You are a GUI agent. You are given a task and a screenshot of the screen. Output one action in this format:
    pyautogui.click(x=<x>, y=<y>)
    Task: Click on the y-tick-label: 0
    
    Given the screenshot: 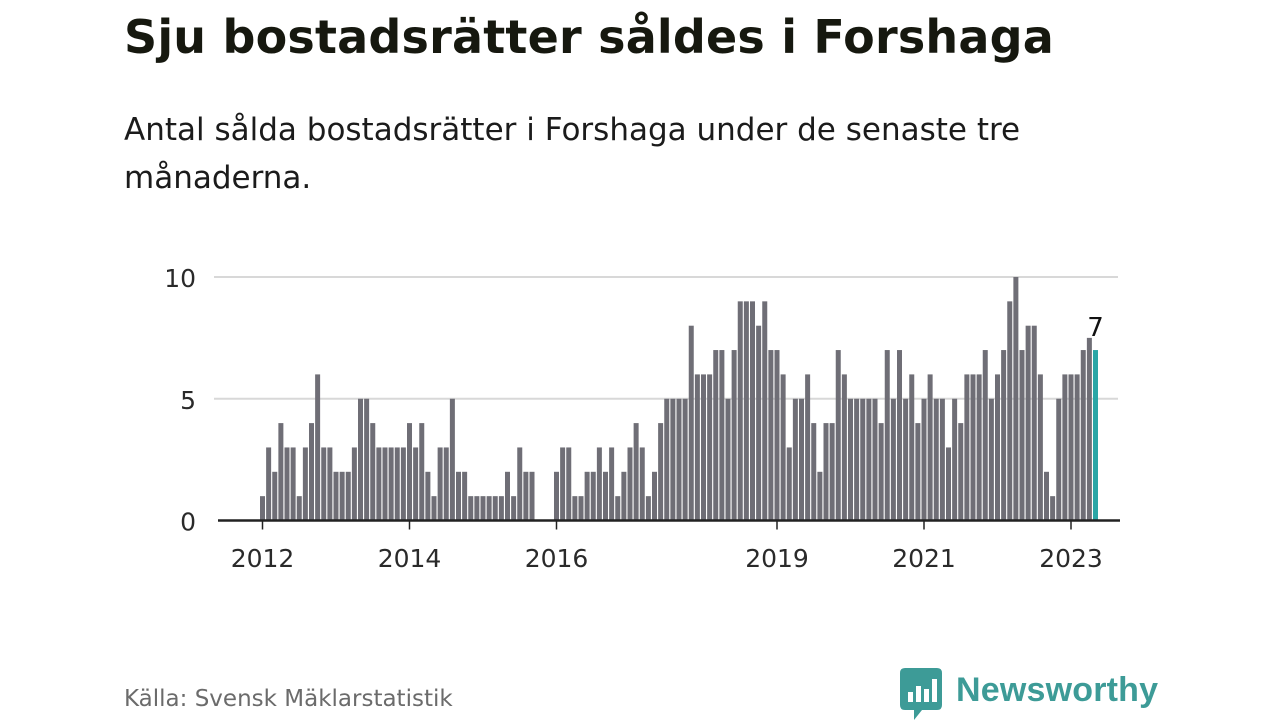 What is the action you would take?
    pyautogui.click(x=188, y=522)
    